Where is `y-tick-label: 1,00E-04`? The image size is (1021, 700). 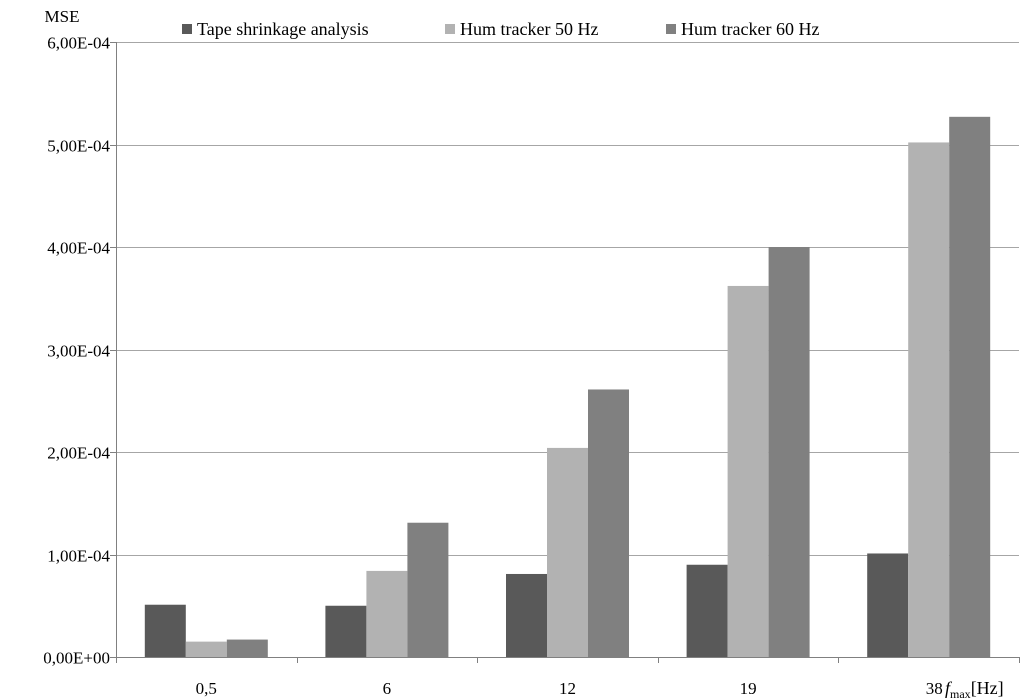 y-tick-label: 1,00E-04 is located at coordinates (78, 556).